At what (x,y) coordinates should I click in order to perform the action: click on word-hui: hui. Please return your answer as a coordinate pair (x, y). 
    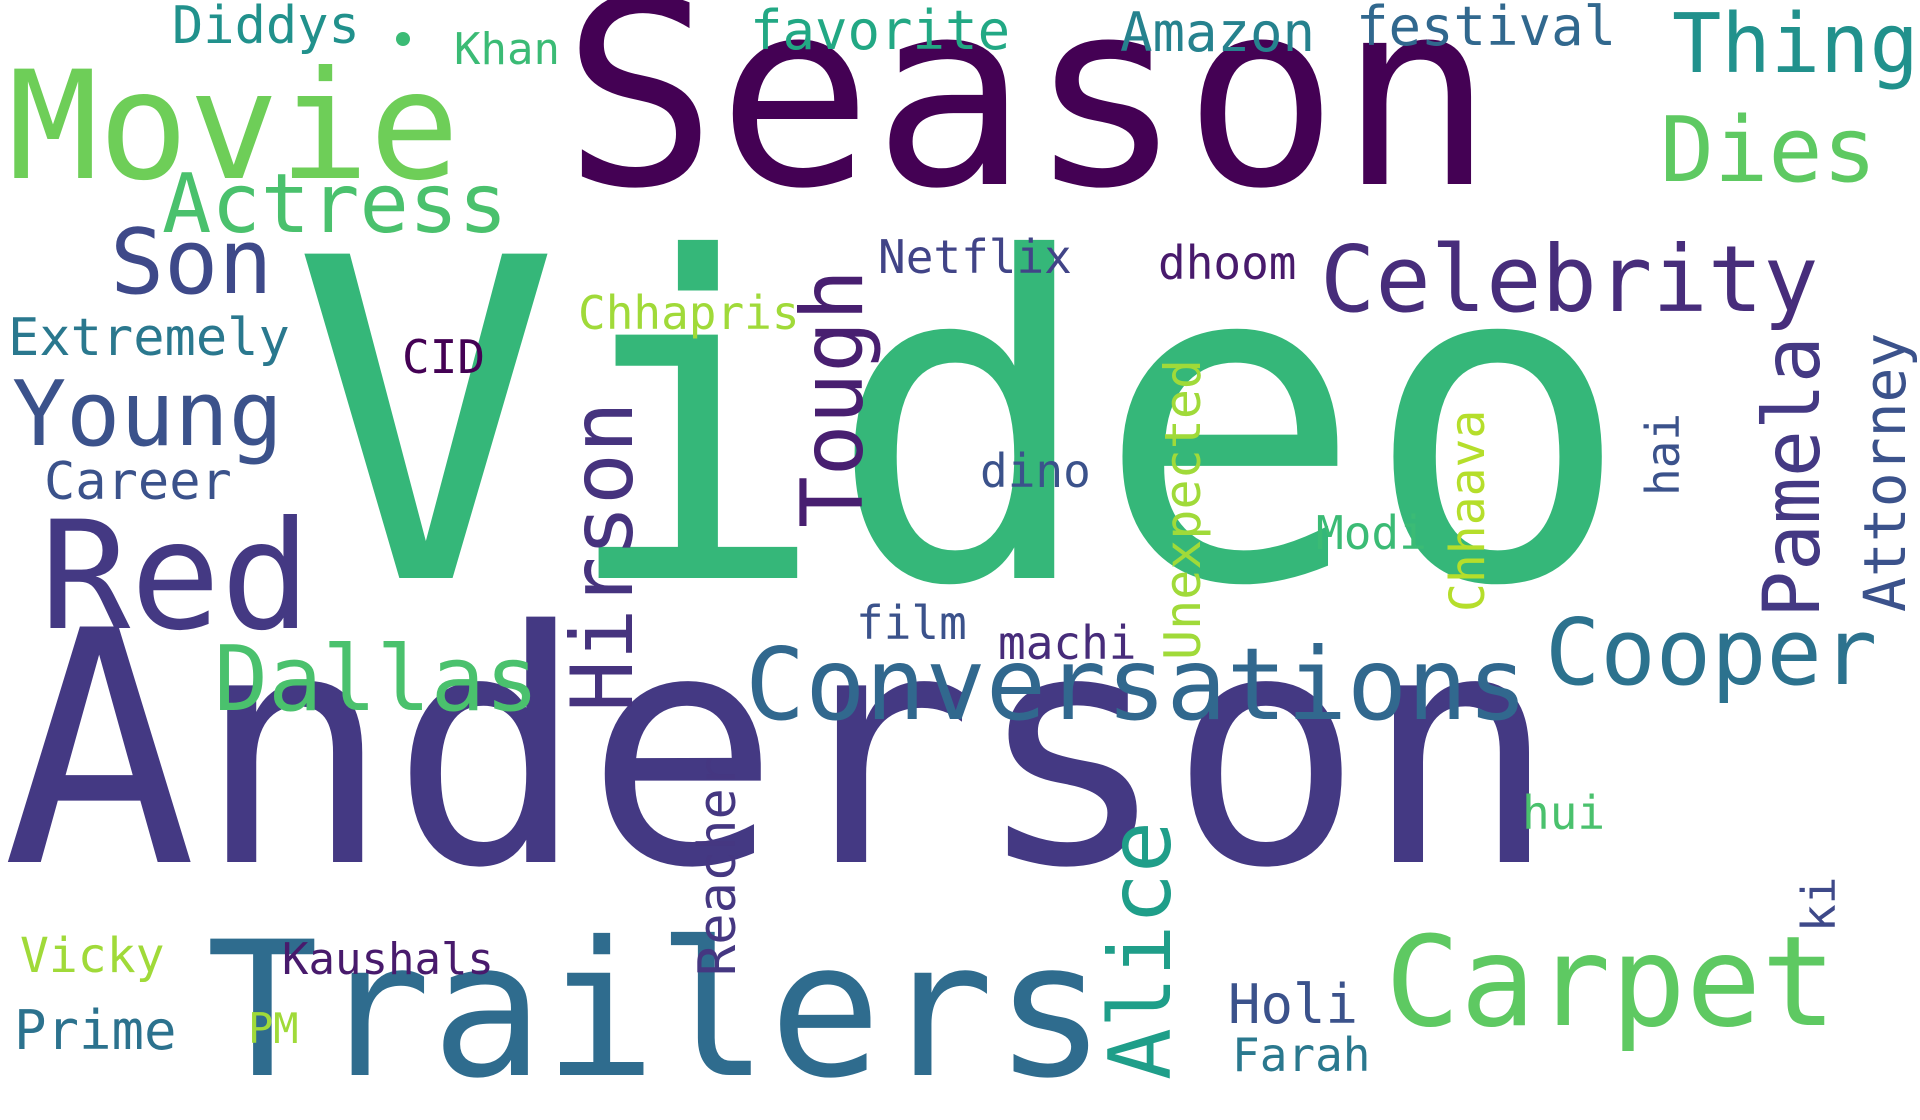
    Looking at the image, I should click on (1564, 813).